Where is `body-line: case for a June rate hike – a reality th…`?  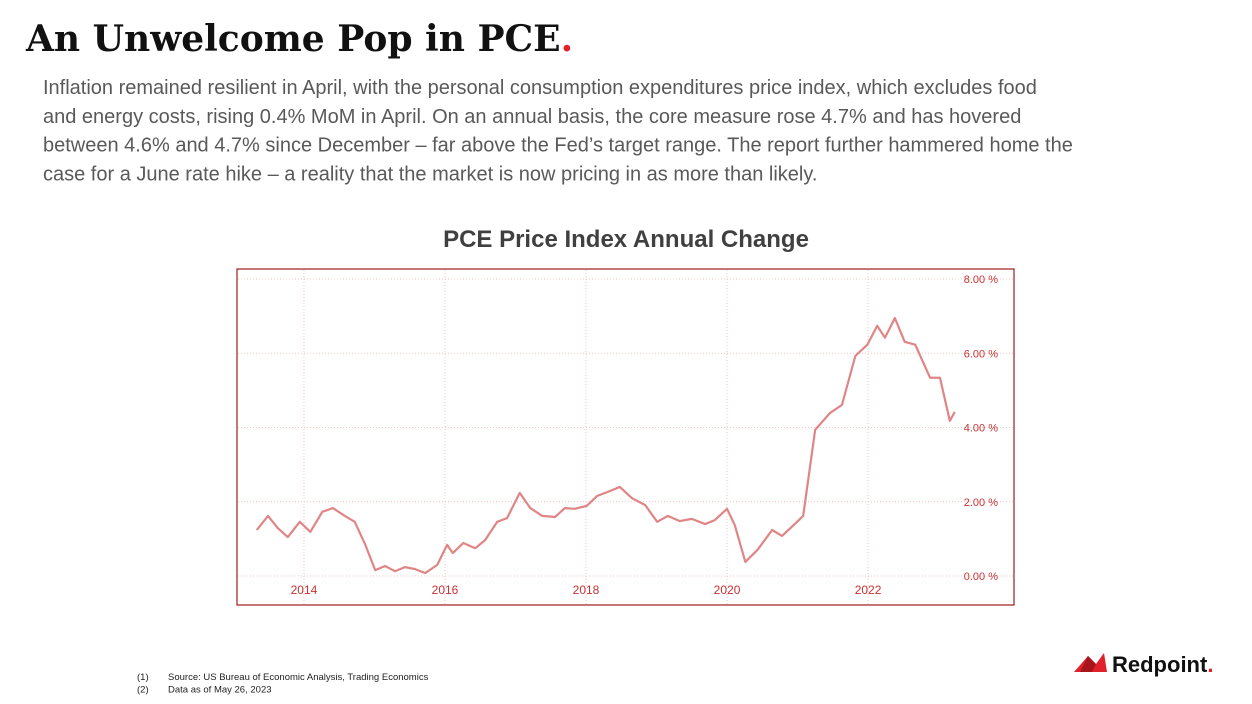 body-line: case for a June rate hike – a reality th… is located at coordinates (430, 174).